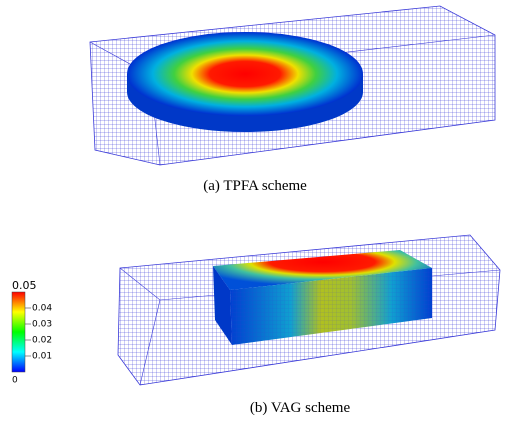 The height and width of the screenshot is (429, 505). What do you see at coordinates (31, 332) in the screenshot?
I see `colorbar: 0 0.01 0.02 0.03 0.04 0.05` at bounding box center [31, 332].